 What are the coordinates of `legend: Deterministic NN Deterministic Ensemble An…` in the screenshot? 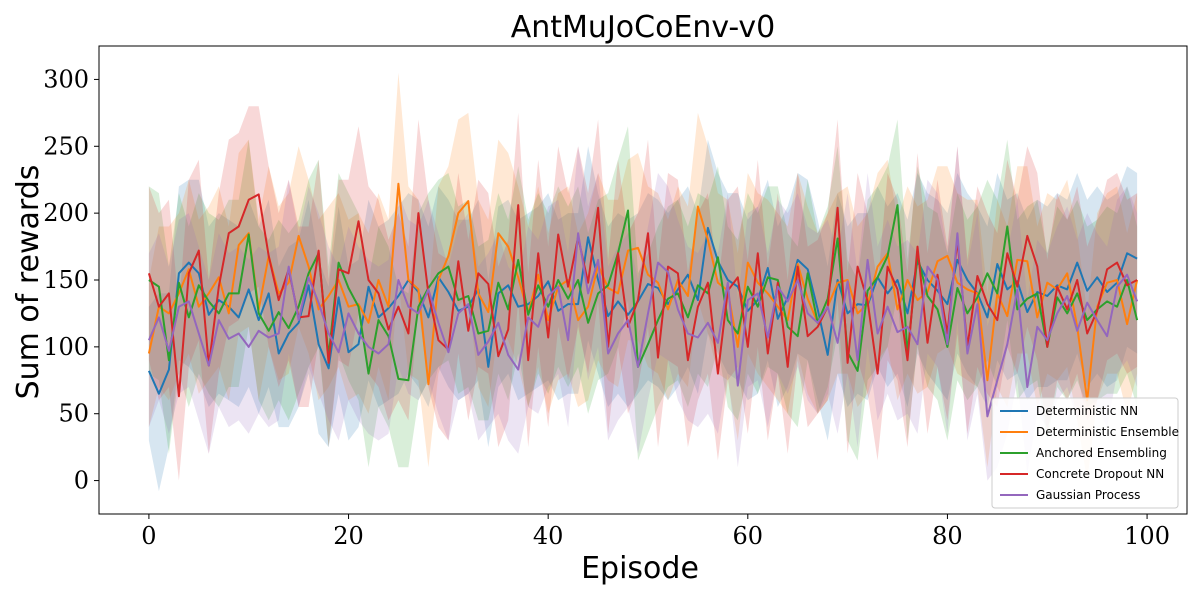 It's located at (1085, 453).